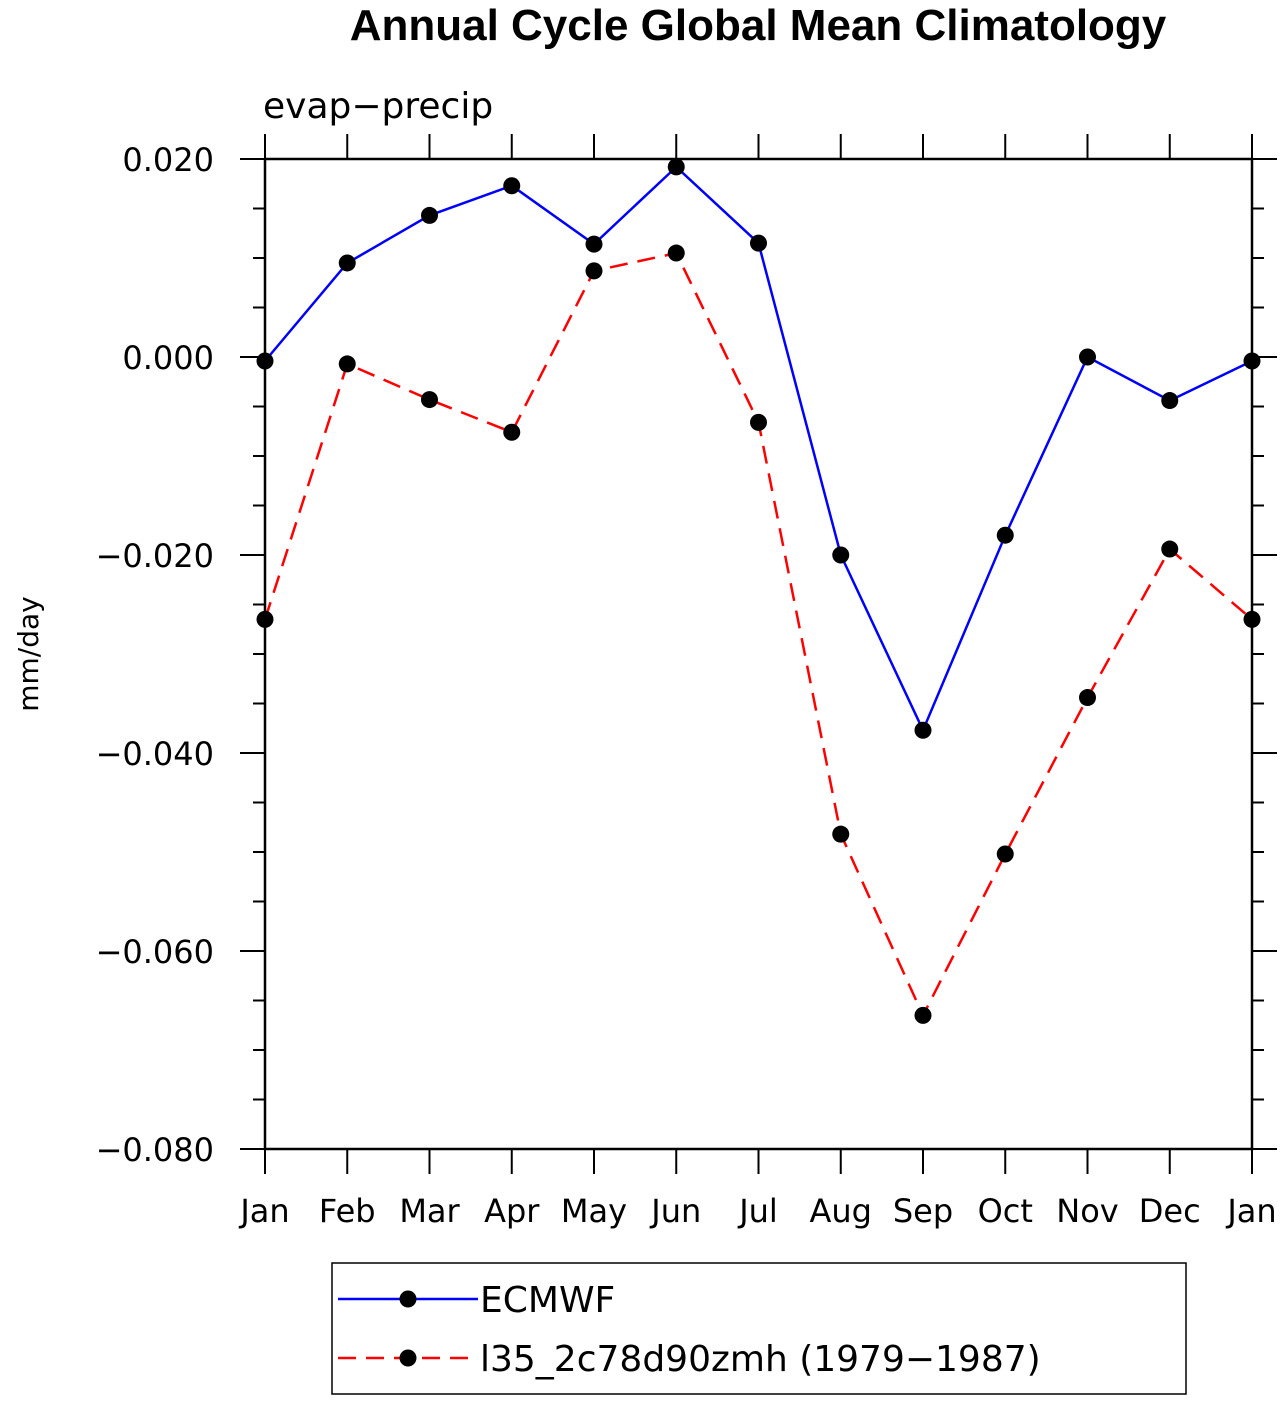 The width and height of the screenshot is (1287, 1401). What do you see at coordinates (841, 1211) in the screenshot?
I see `x-tick-label: Aug` at bounding box center [841, 1211].